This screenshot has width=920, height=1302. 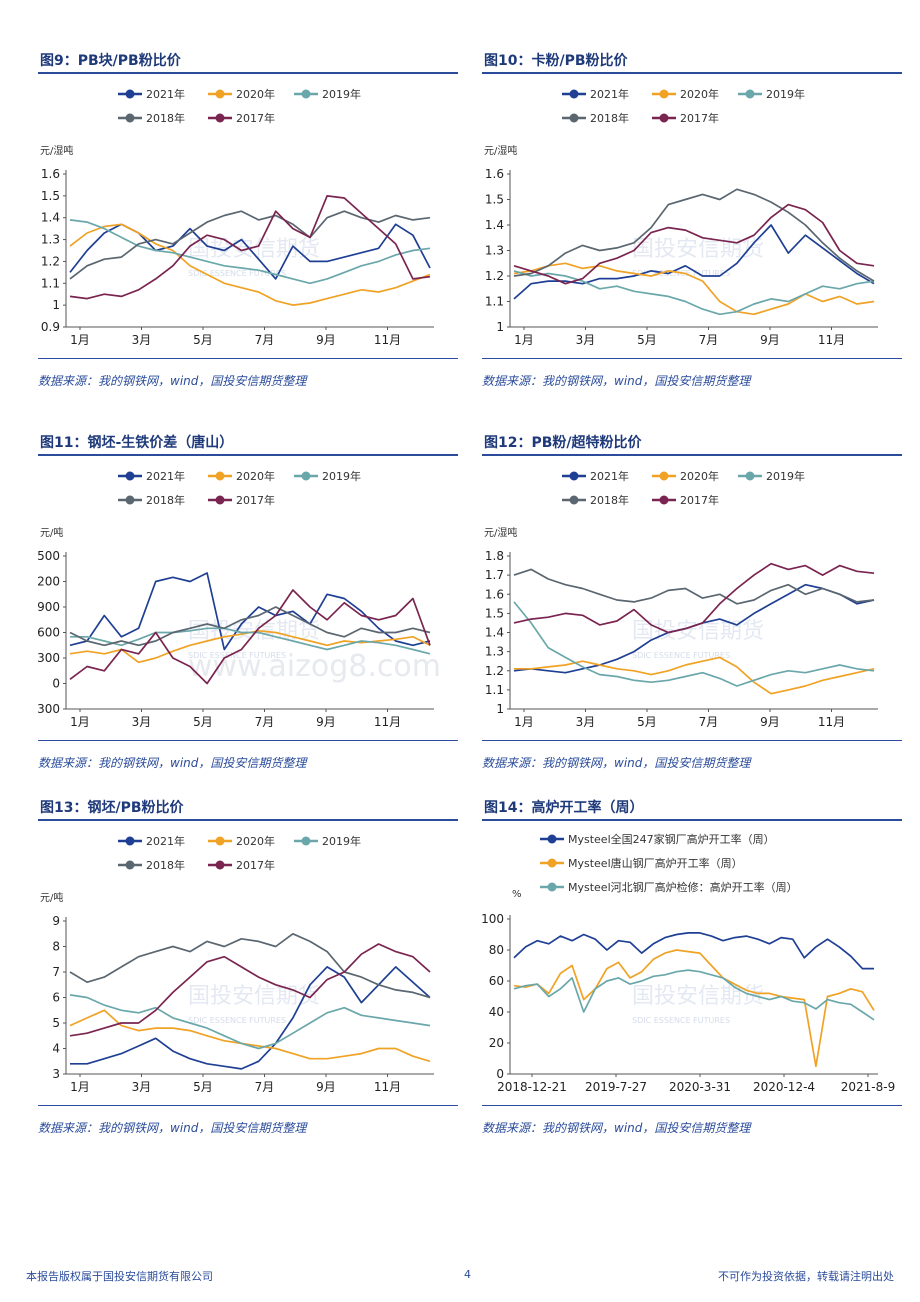 What do you see at coordinates (248, 444) in the screenshot?
I see `chart-title: 图11：钢坯-生铁价差（唐山）` at bounding box center [248, 444].